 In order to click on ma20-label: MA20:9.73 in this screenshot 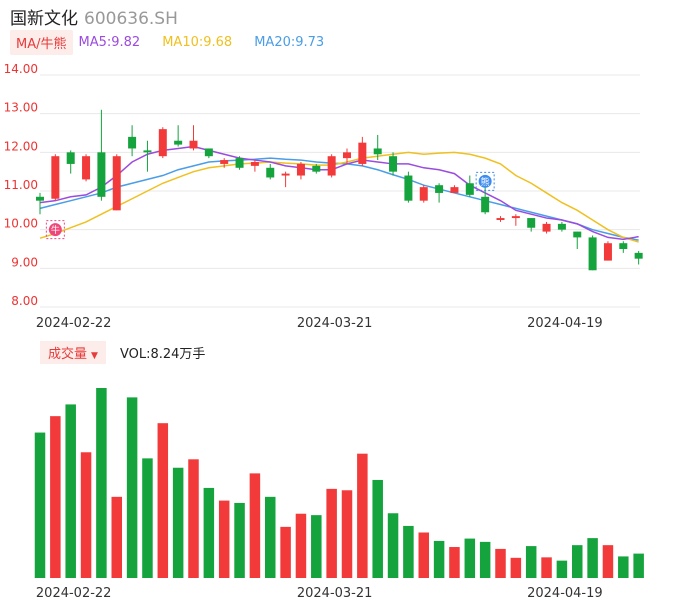, I will do `click(289, 42)`.